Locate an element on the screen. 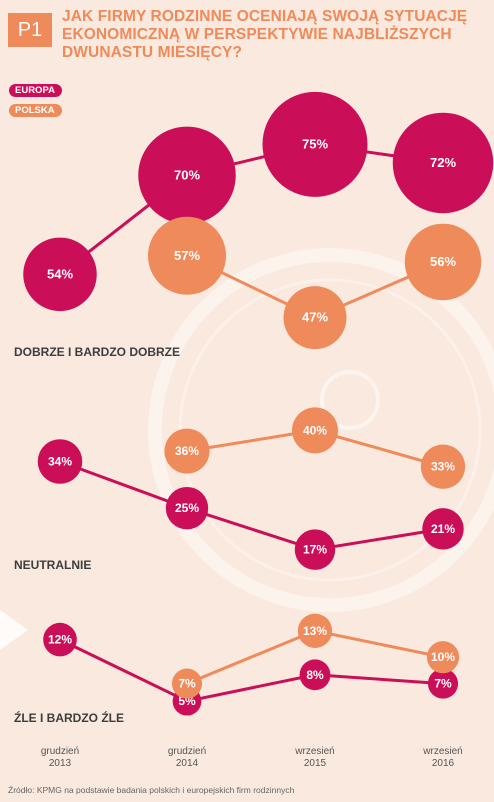 The image size is (494, 802). data-label: 25% is located at coordinates (187, 508).